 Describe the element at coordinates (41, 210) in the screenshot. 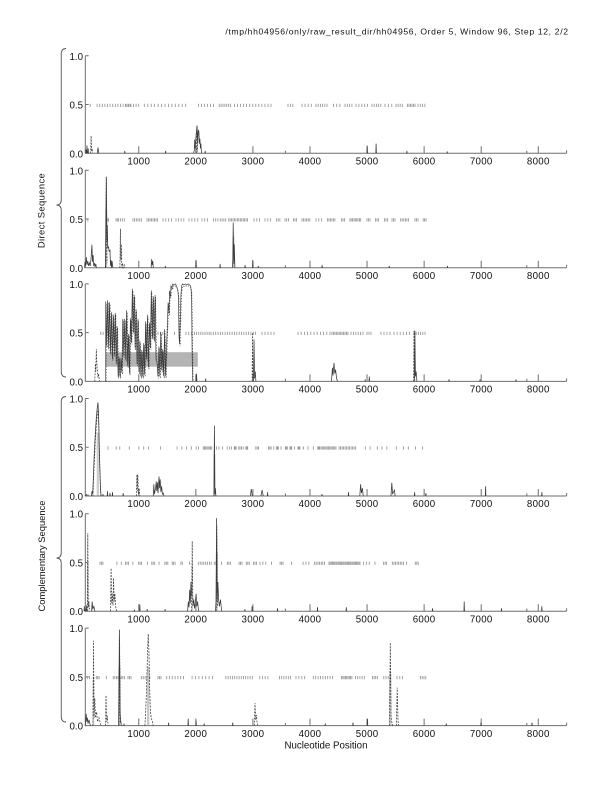

I see `svg-text: Direct Sequence` at that location.